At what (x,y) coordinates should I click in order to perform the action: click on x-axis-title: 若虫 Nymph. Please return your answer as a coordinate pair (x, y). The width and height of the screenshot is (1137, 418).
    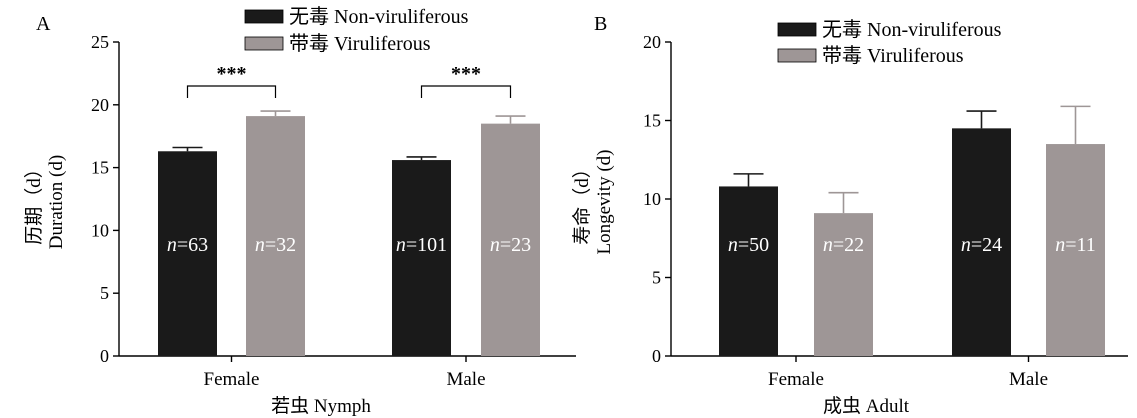
    Looking at the image, I should click on (321, 406).